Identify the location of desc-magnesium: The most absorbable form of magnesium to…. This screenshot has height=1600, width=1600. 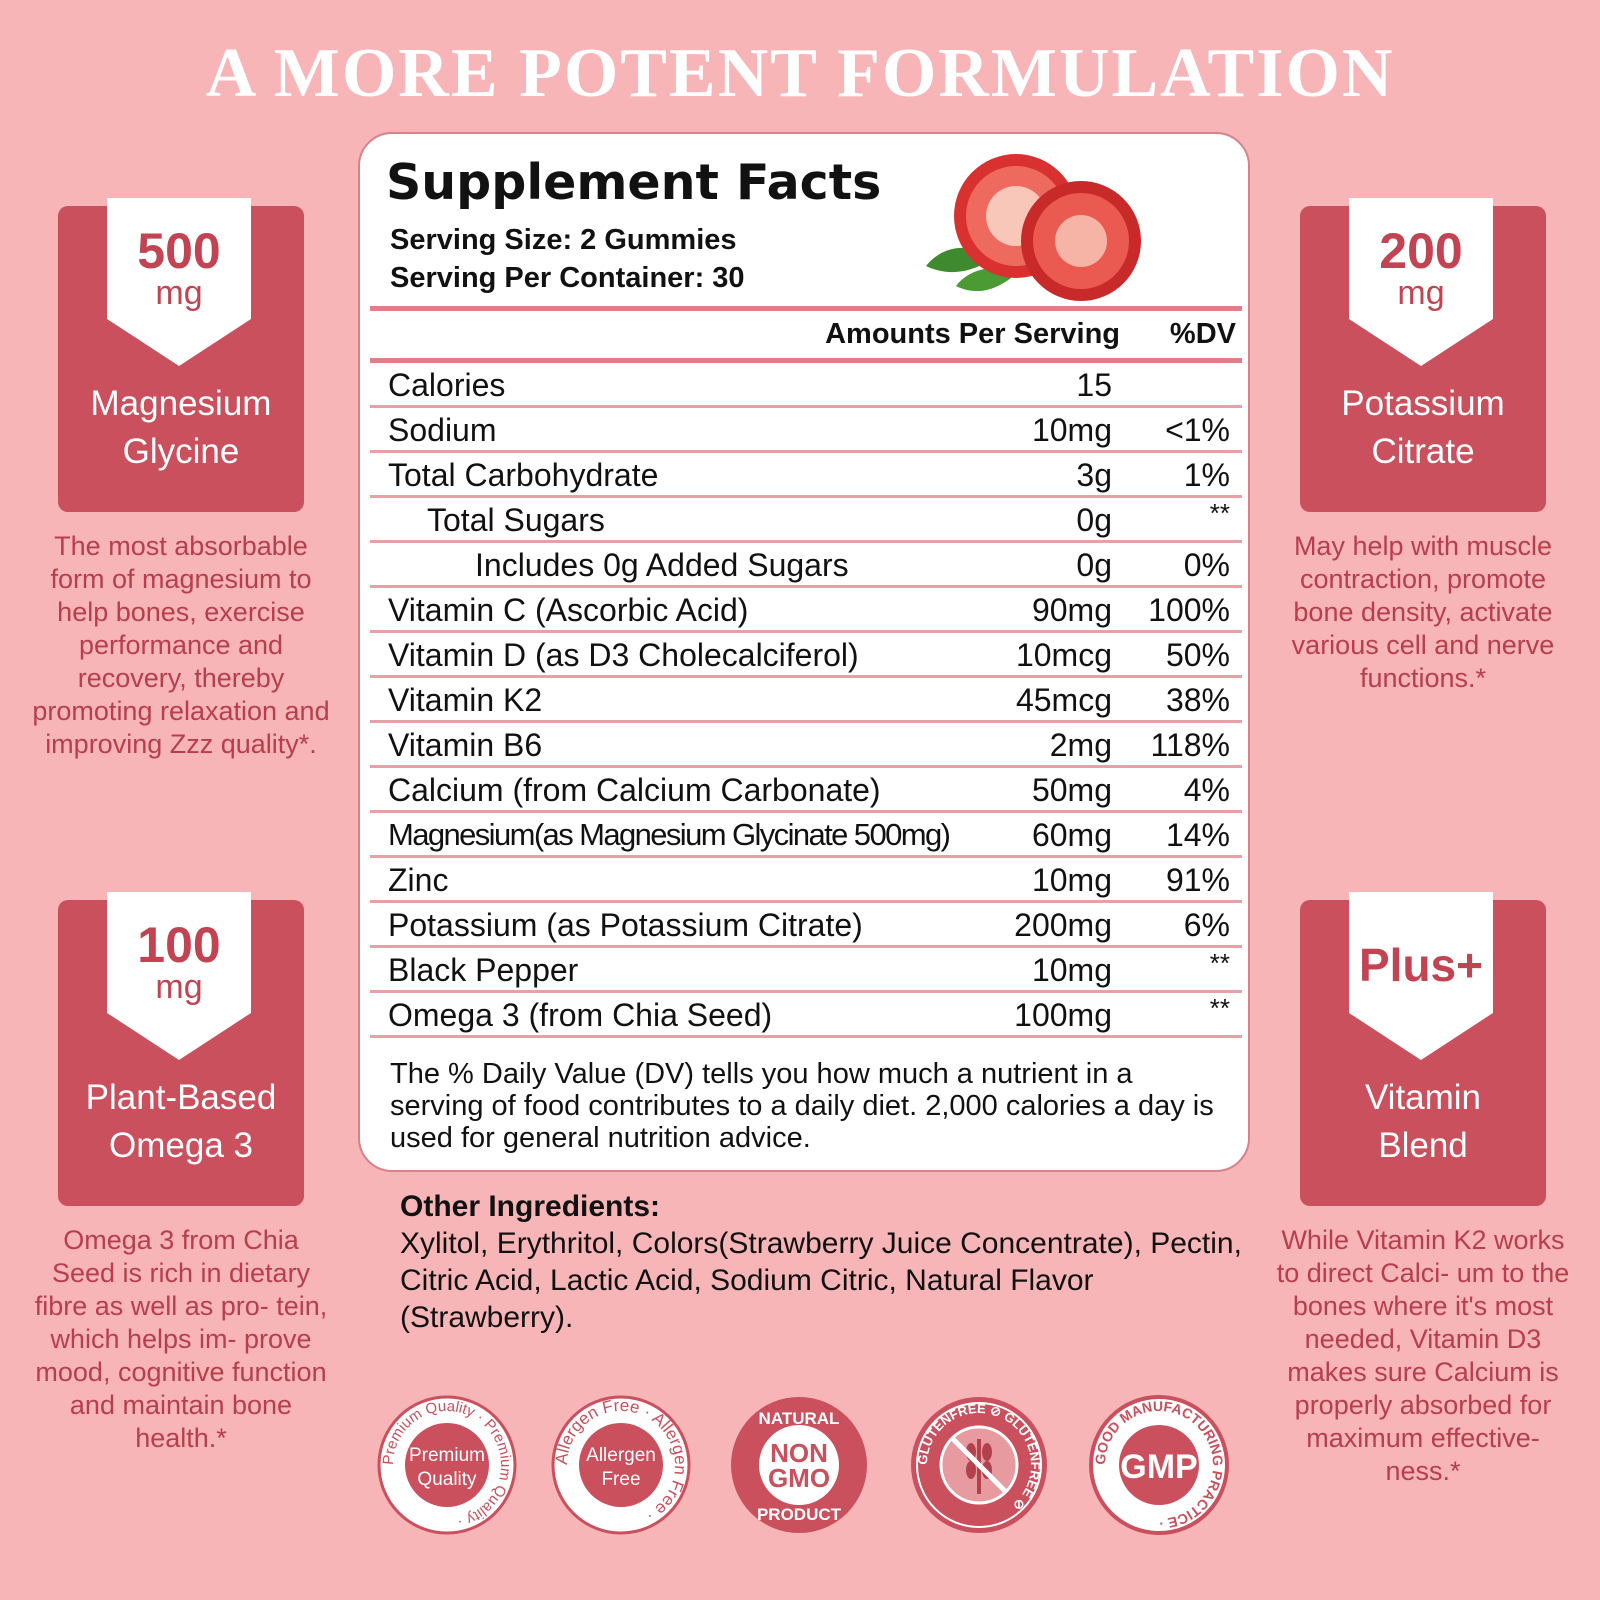
(181, 645).